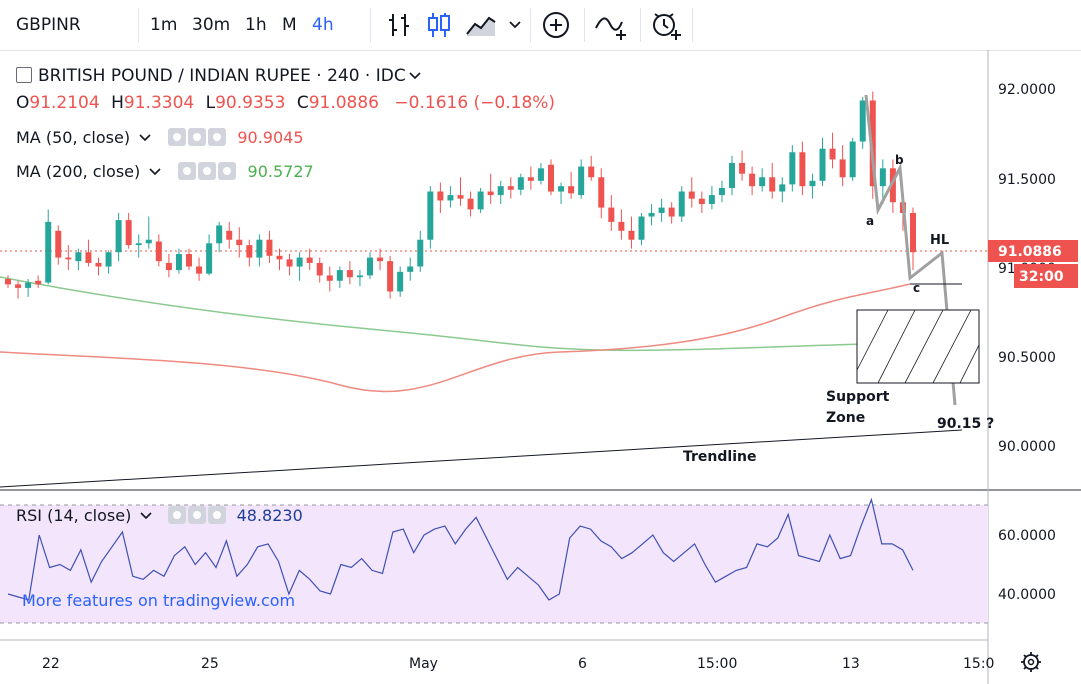 This screenshot has height=684, width=1081. What do you see at coordinates (481, 458) in the screenshot?
I see `trendline` at bounding box center [481, 458].